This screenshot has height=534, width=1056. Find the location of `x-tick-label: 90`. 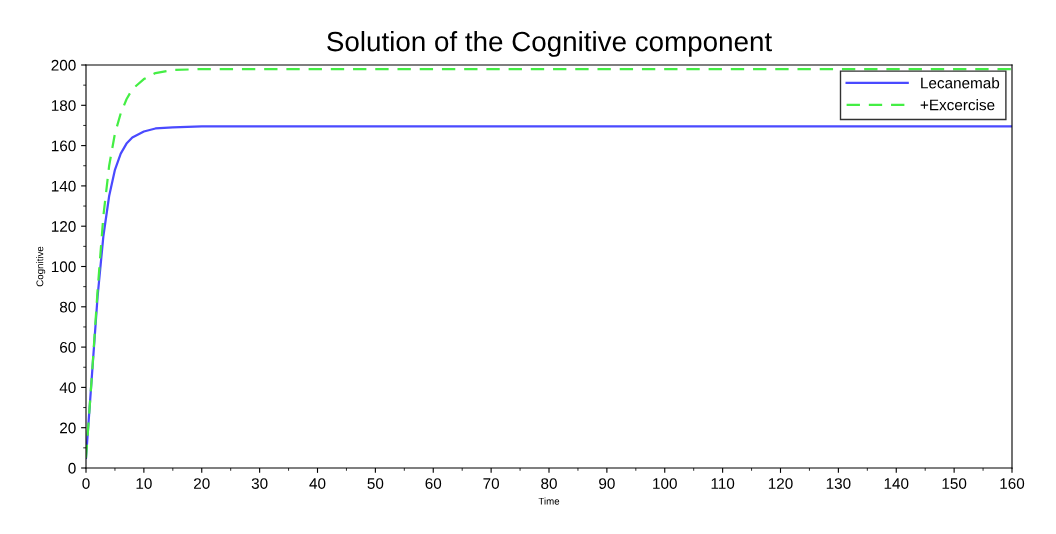

x-tick-label: 90 is located at coordinates (607, 483).